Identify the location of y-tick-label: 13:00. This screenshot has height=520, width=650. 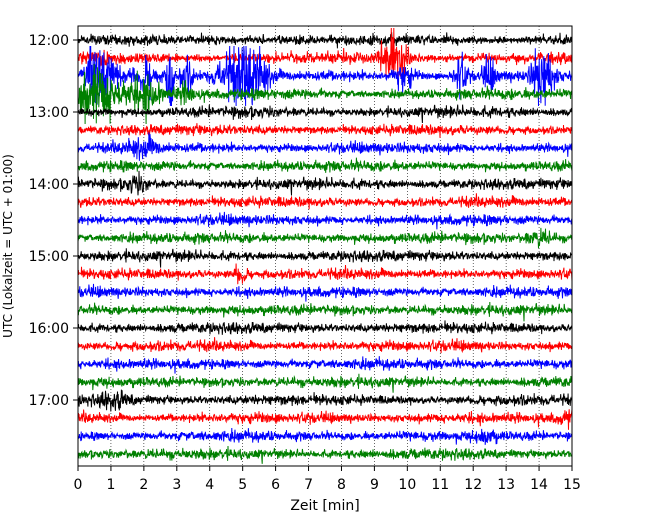
(49, 113).